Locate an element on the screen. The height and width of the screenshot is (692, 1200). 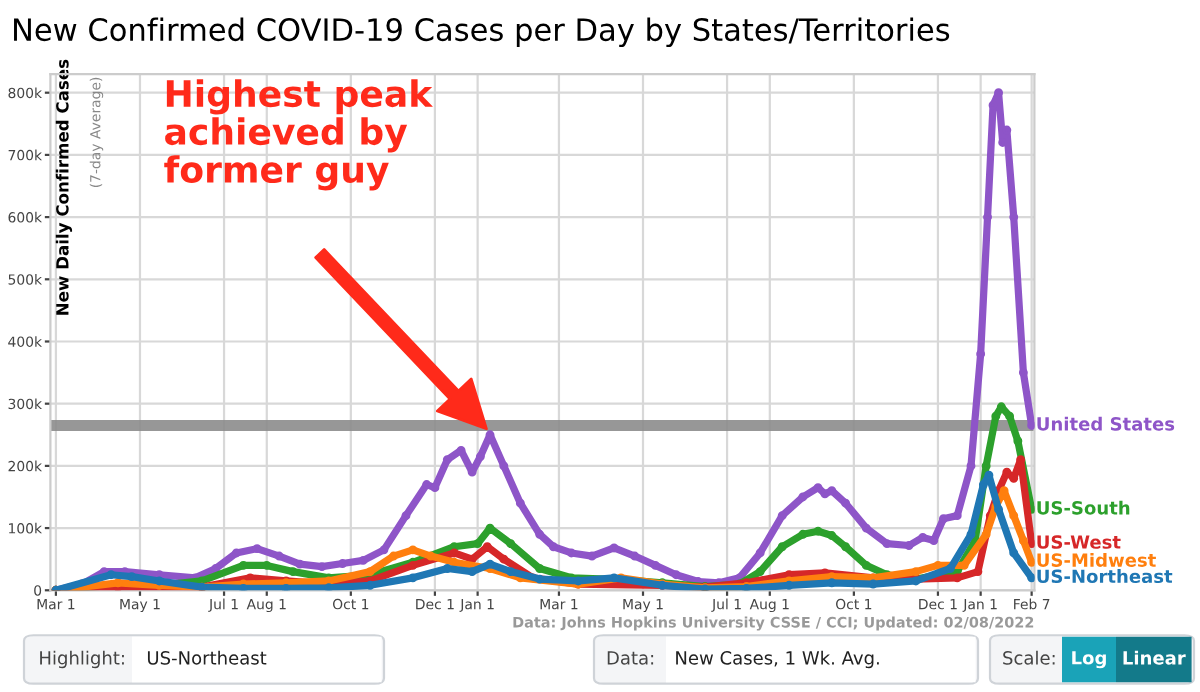
text: Log is located at coordinates (1089, 660).